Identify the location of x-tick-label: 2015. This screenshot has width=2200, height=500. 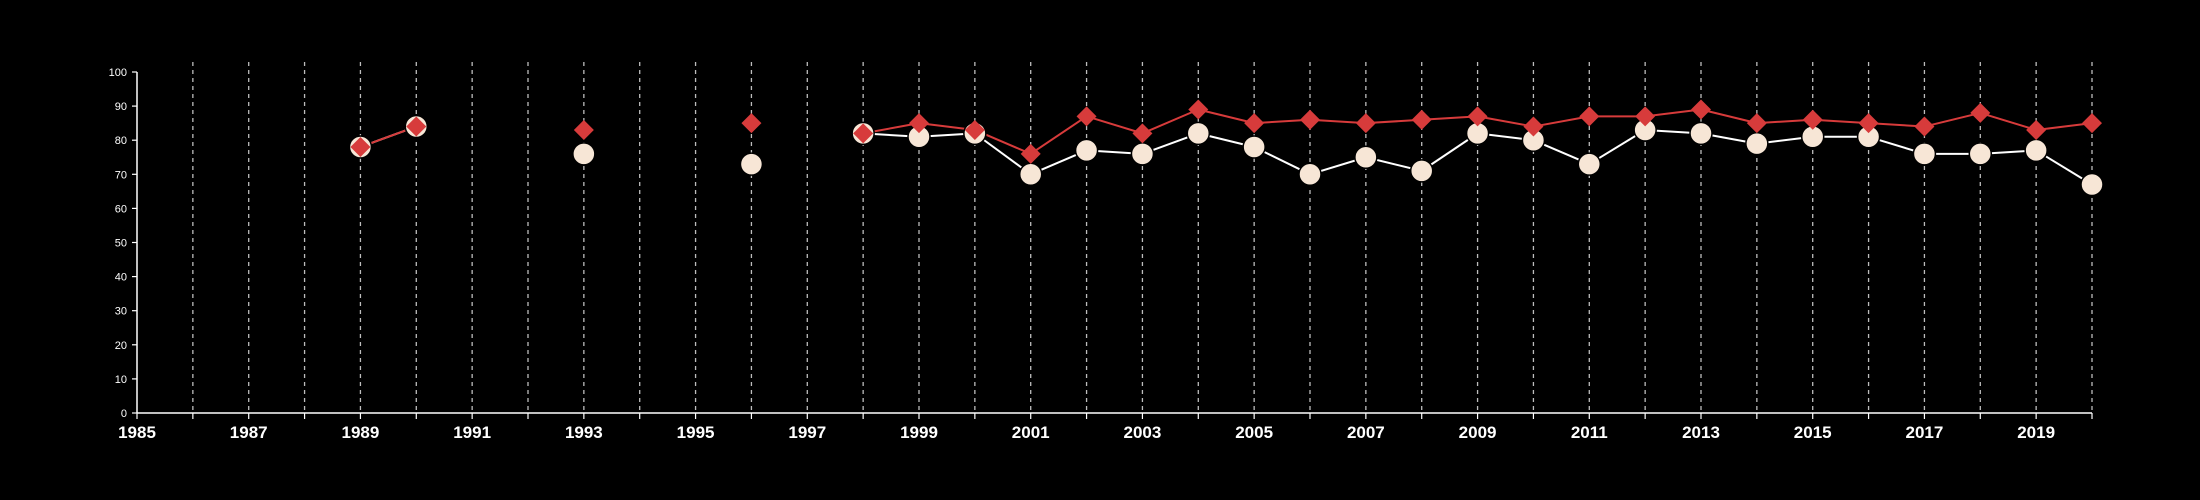
(1813, 432).